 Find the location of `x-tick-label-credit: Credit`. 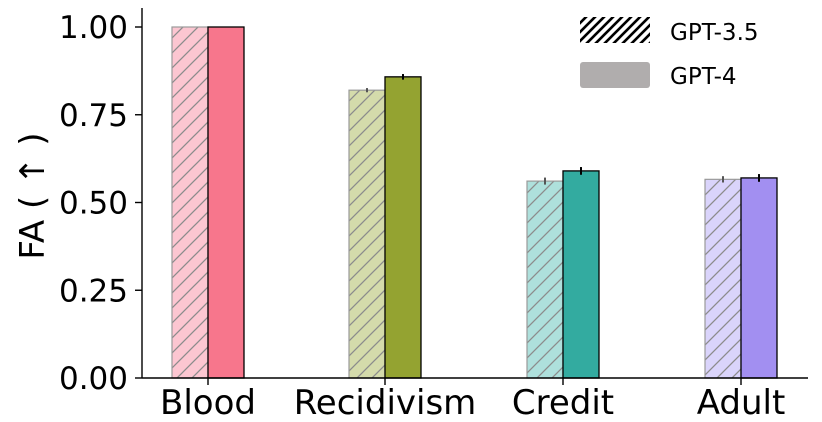

x-tick-label-credit: Credit is located at coordinates (563, 402).